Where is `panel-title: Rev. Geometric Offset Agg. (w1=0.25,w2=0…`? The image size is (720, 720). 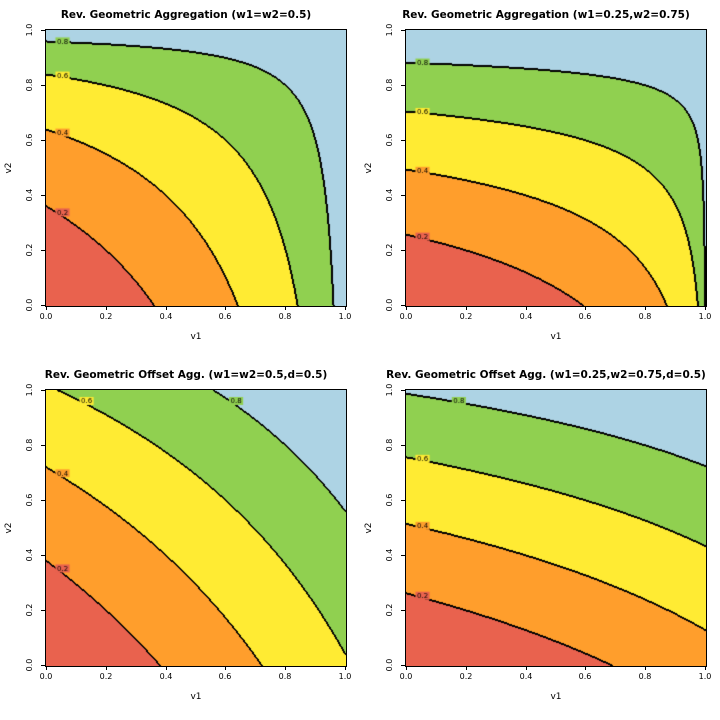 panel-title: Rev. Geometric Offset Agg. (w1=0.25,w2=0… is located at coordinates (546, 375).